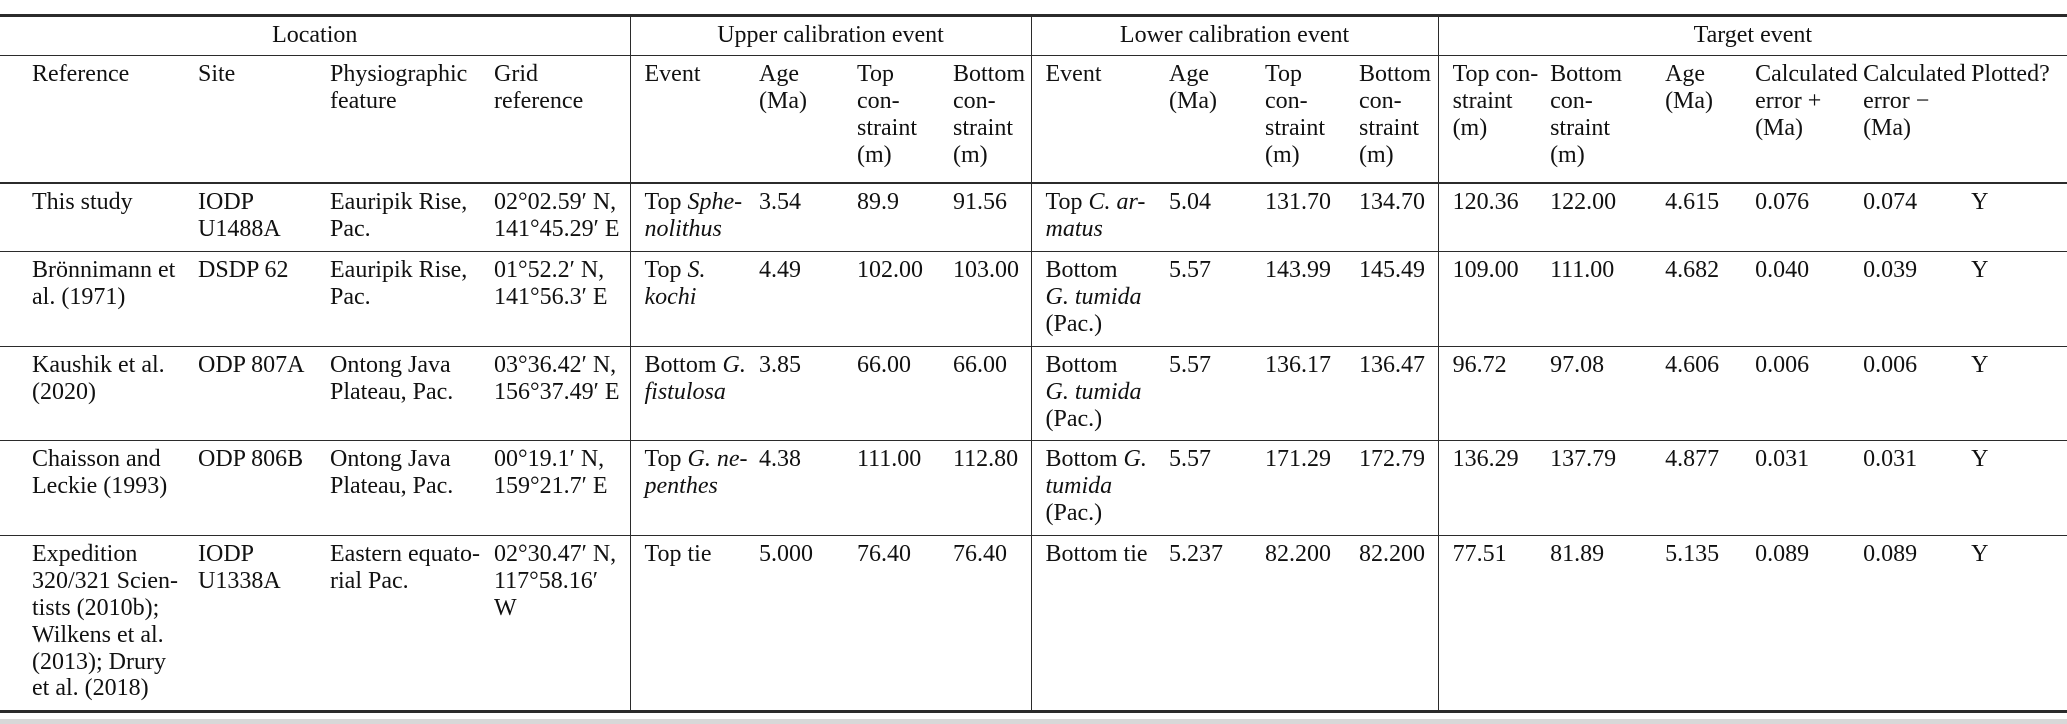 This screenshot has height=724, width=2067. What do you see at coordinates (1033, 721) in the screenshot?
I see `page-bottom-edge` at bounding box center [1033, 721].